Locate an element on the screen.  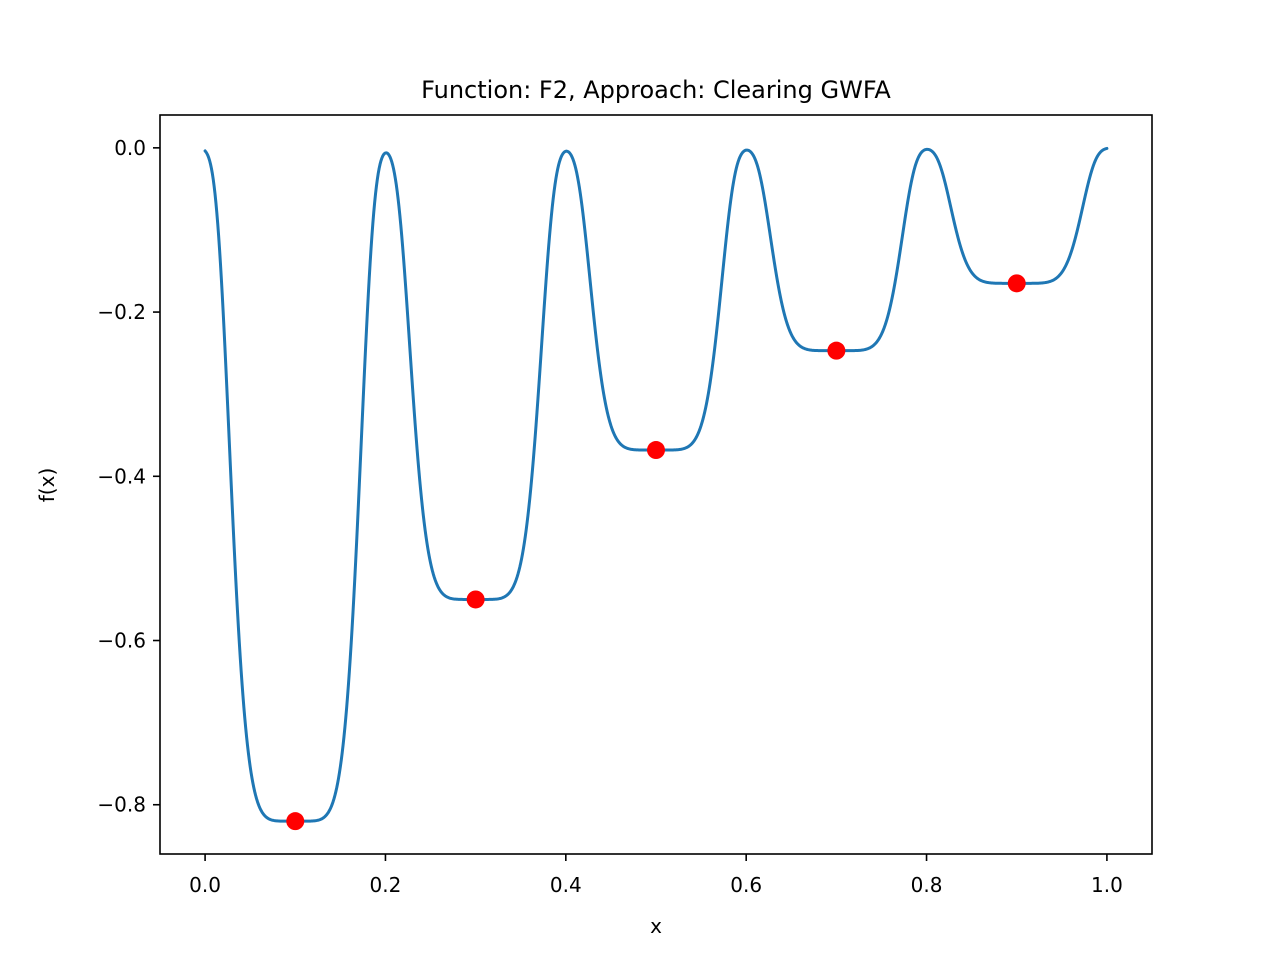
x-tick-label-0: 0.0 is located at coordinates (205, 885).